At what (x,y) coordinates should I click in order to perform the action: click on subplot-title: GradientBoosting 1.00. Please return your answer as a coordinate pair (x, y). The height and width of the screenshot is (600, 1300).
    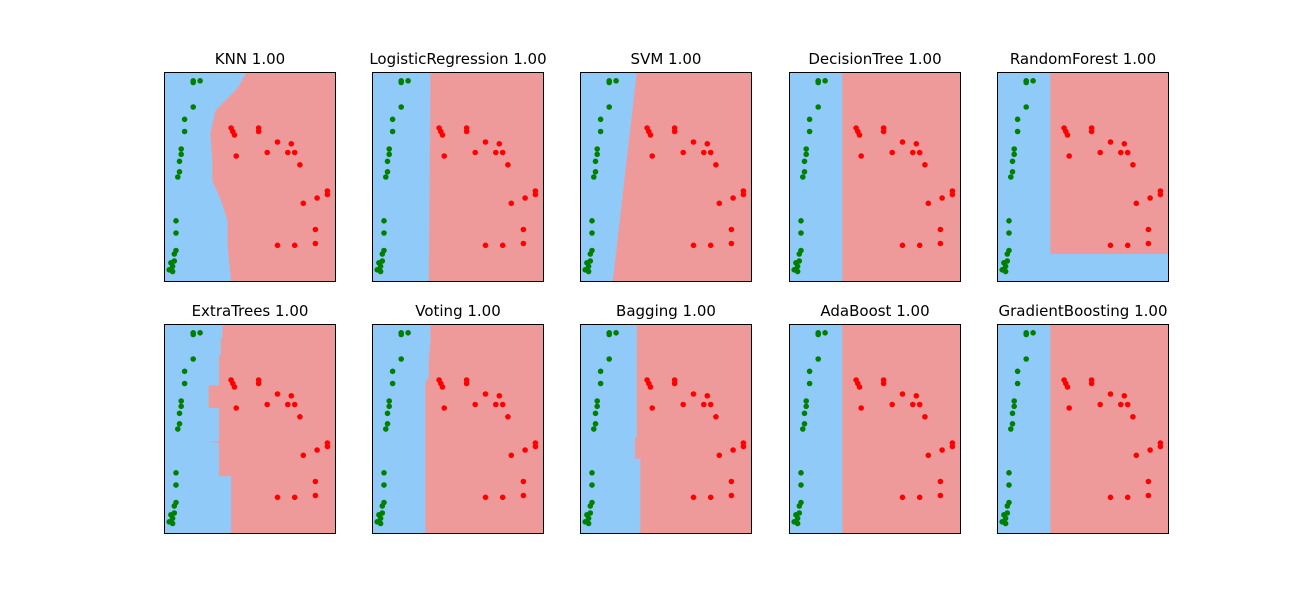
    Looking at the image, I should click on (1083, 311).